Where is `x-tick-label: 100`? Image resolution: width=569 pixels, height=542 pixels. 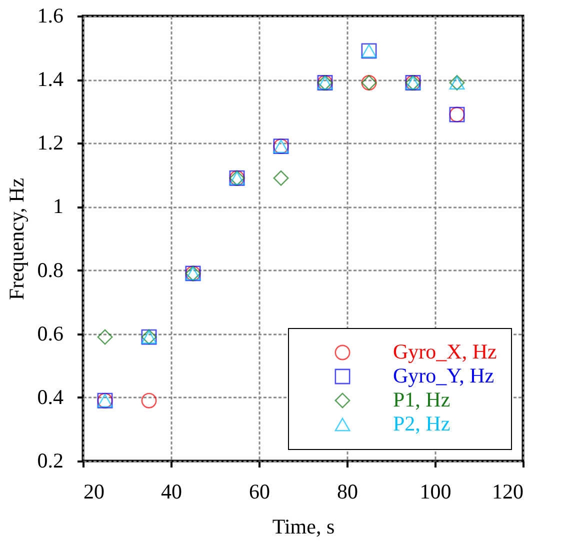
x-tick-label: 100 is located at coordinates (436, 492).